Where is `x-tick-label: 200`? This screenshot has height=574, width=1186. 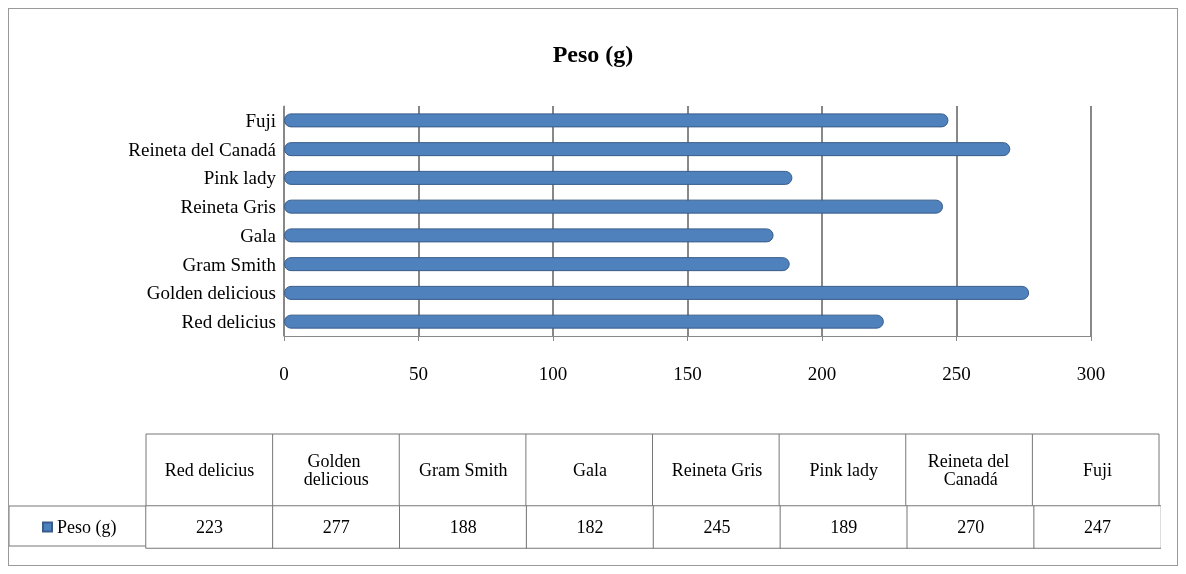
x-tick-label: 200 is located at coordinates (822, 373).